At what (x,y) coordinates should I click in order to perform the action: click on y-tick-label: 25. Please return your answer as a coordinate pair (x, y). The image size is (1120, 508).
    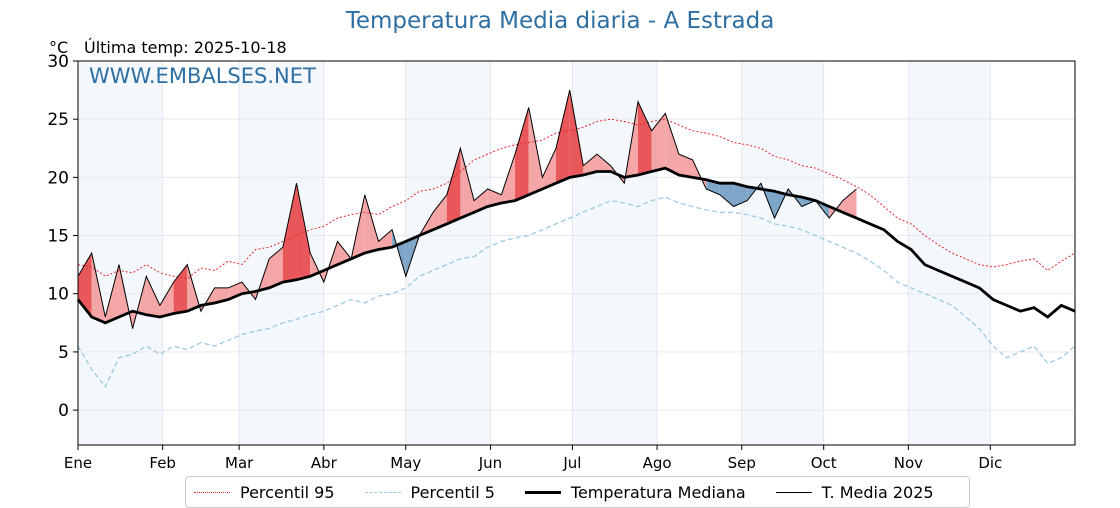
    Looking at the image, I should click on (58, 120).